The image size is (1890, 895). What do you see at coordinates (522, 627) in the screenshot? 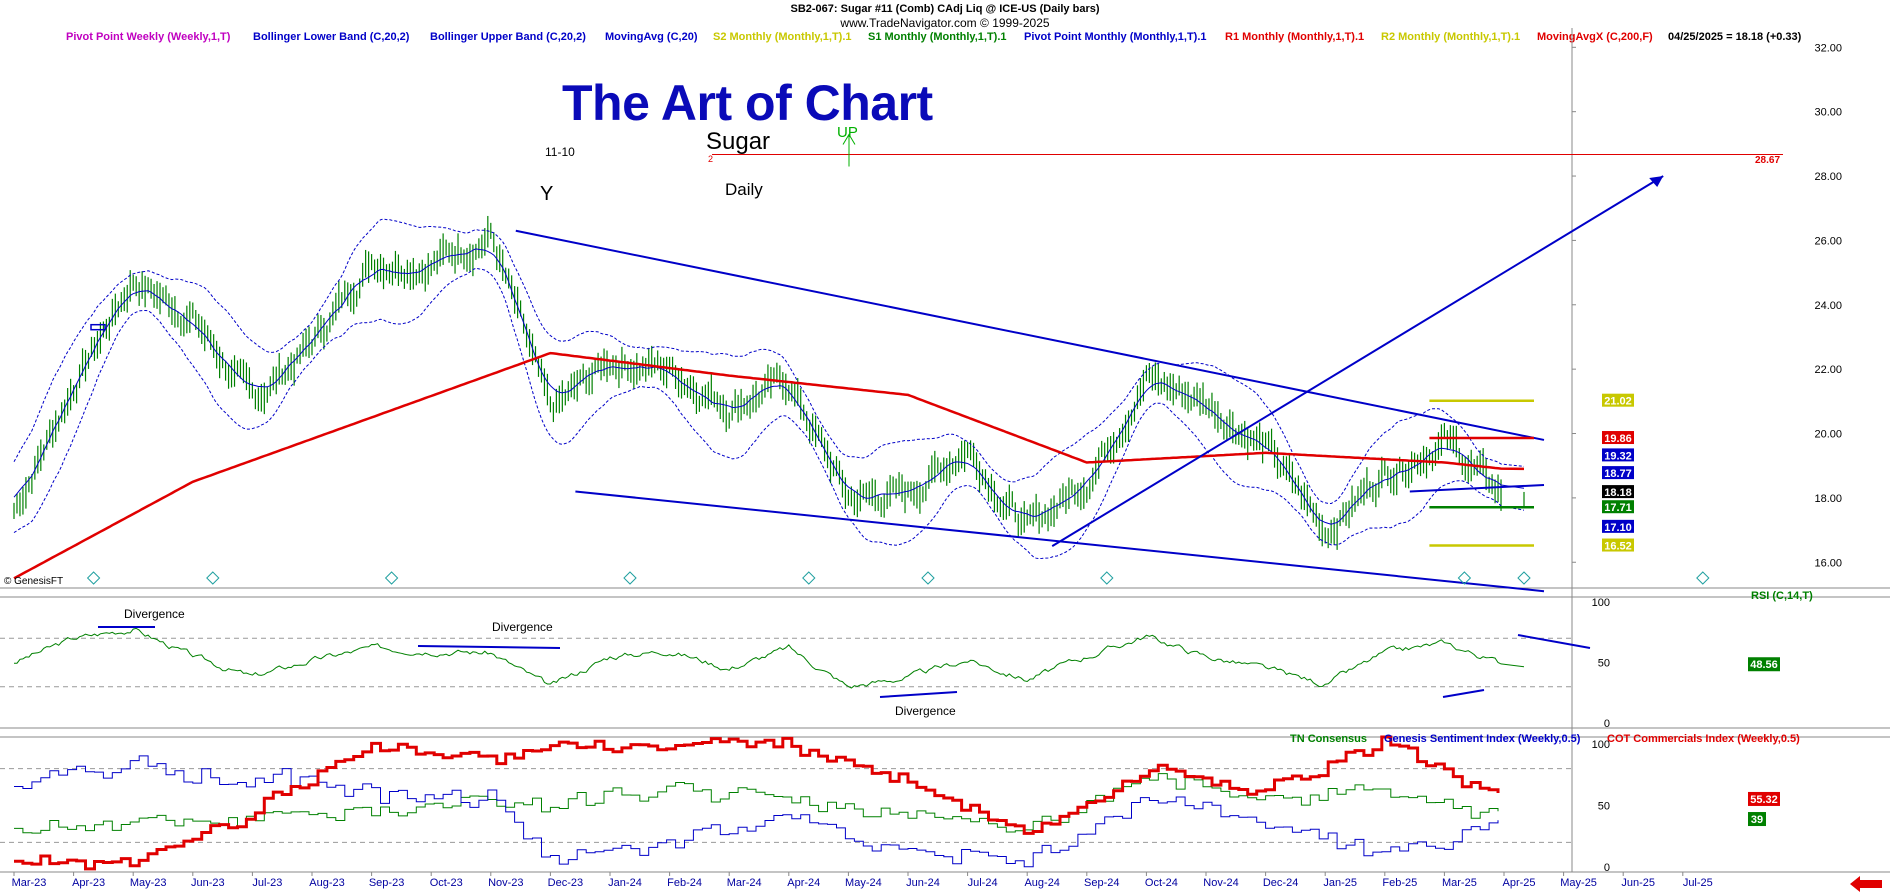
I see `divergence-label-2: Divergence` at bounding box center [522, 627].